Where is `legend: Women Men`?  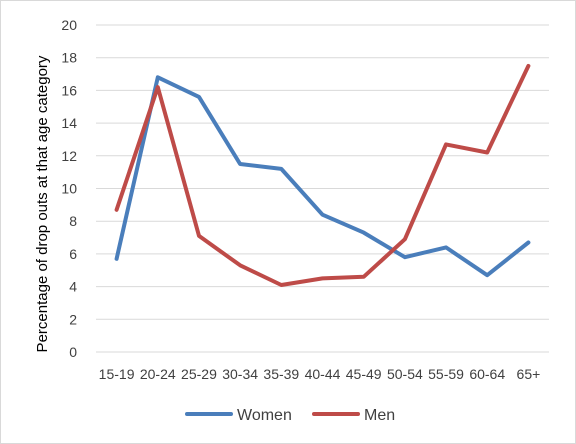
legend: Women Men is located at coordinates (290, 415).